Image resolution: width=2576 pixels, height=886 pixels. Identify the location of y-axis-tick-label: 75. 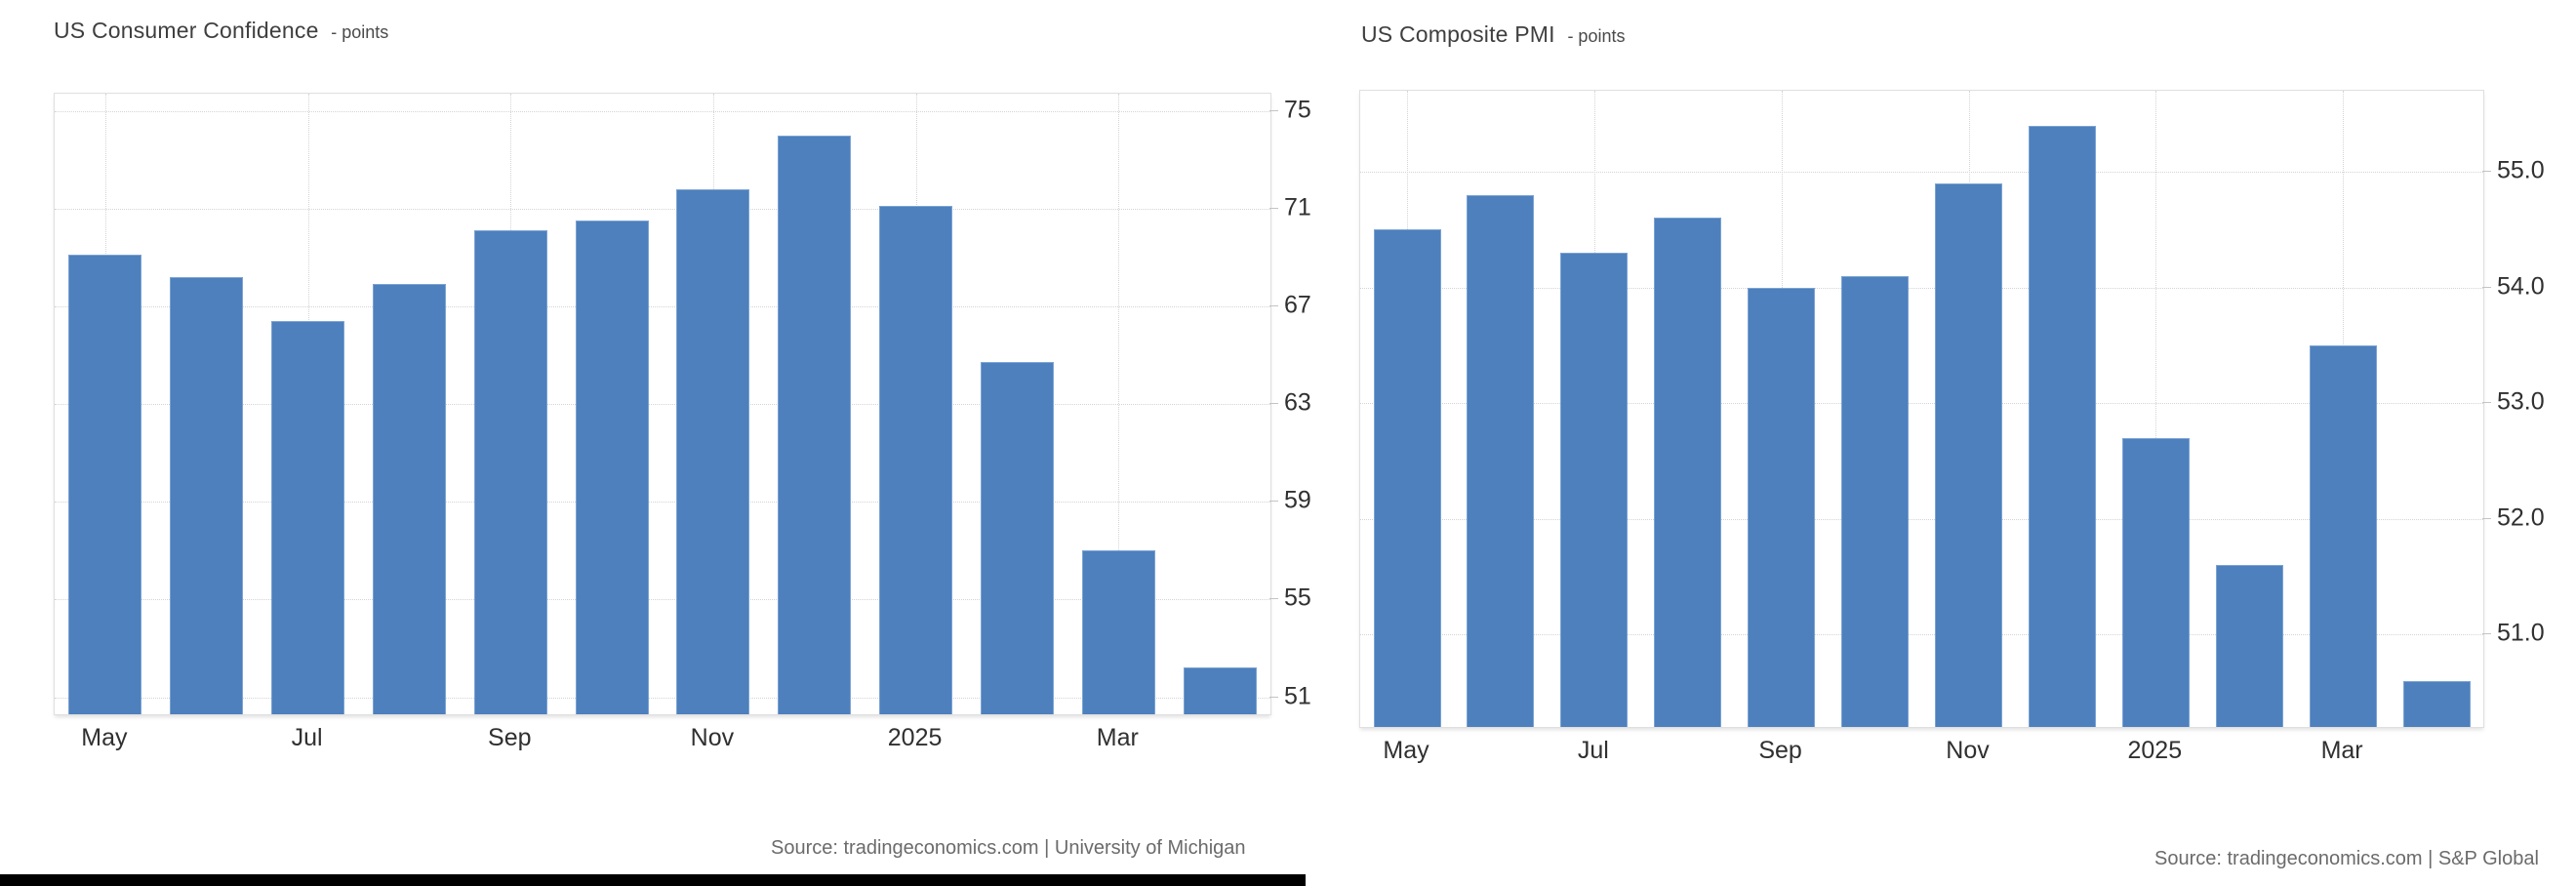
(1297, 110).